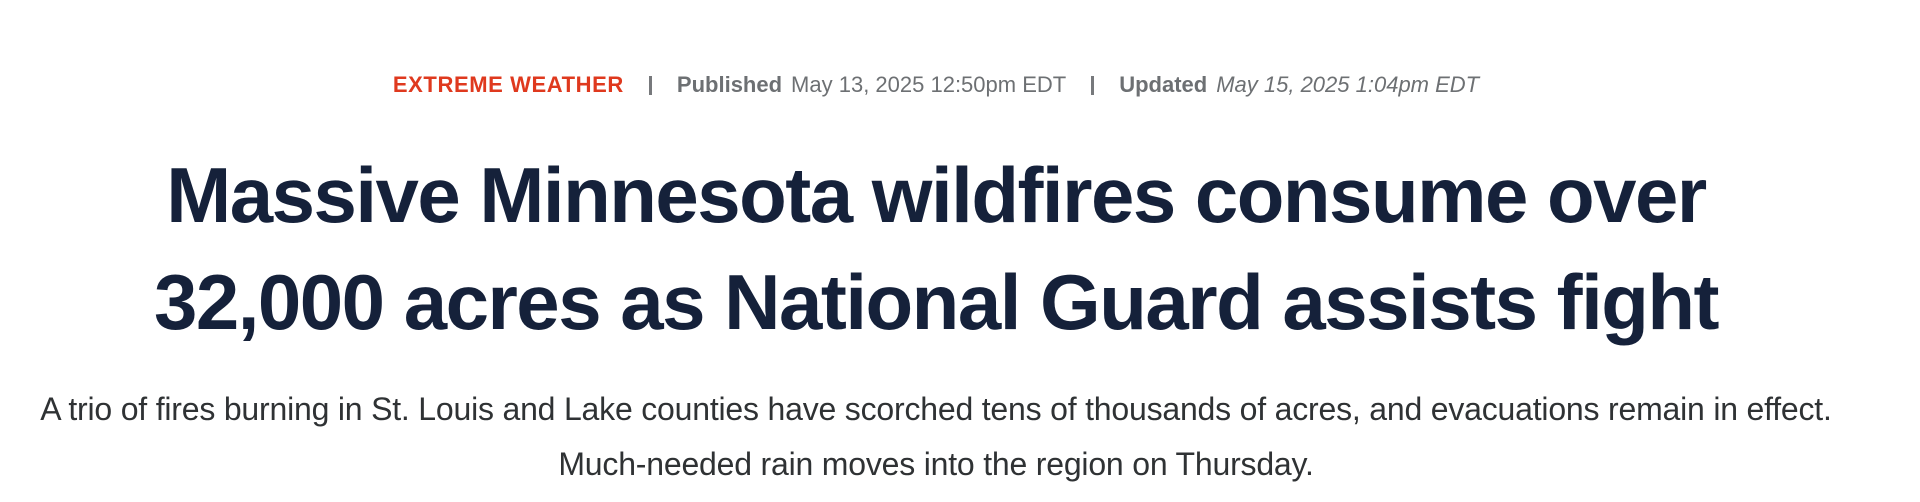 The width and height of the screenshot is (1920, 502). Describe the element at coordinates (936, 195) in the screenshot. I see `headline-line-1: Massive Minnesota wildfires consume over` at that location.